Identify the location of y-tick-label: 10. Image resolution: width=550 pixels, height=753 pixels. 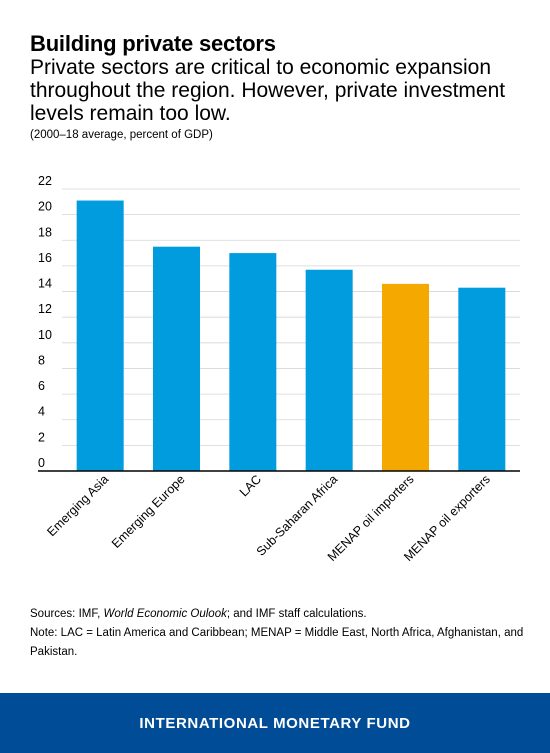
(45, 335).